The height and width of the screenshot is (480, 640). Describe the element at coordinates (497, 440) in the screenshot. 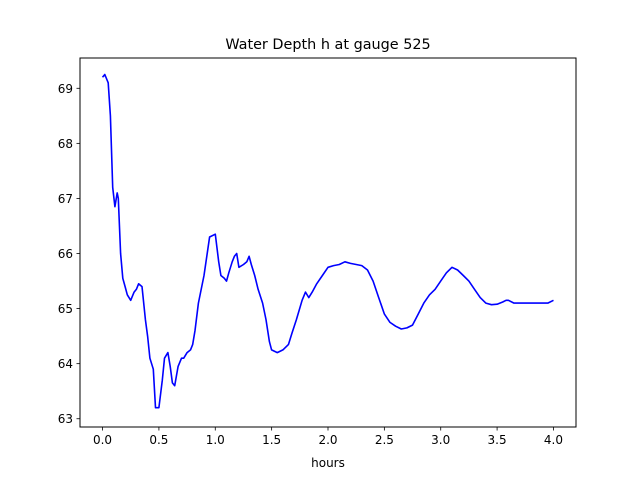

I see `x-tick-label: 3.5` at that location.